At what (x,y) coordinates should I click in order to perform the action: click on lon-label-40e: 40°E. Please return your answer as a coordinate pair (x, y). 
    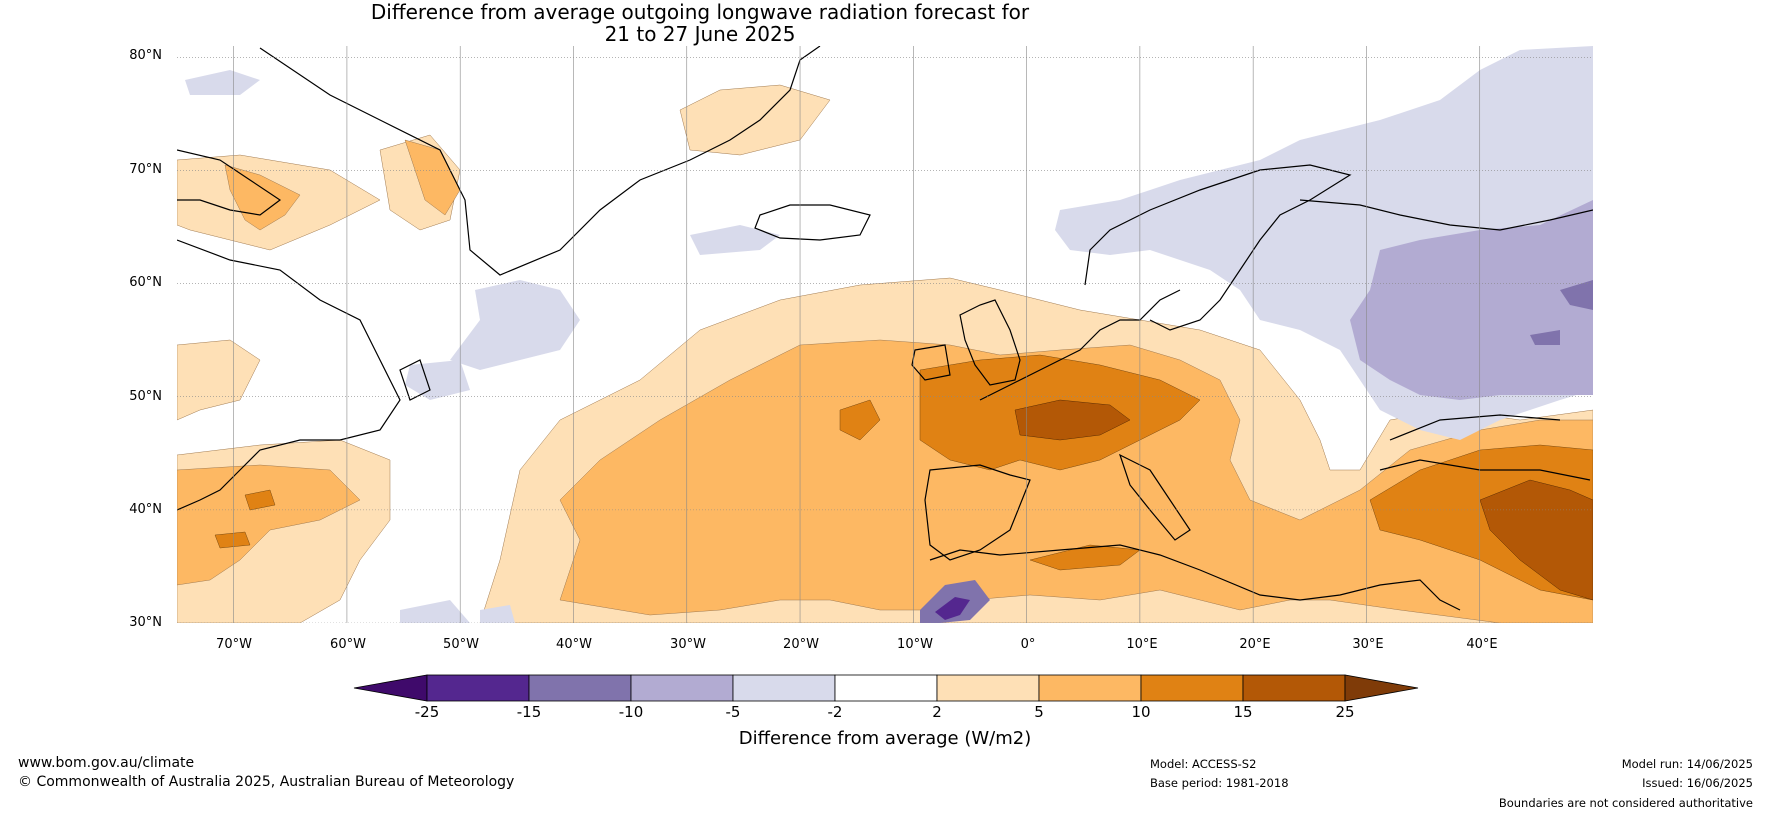
    Looking at the image, I should click on (1482, 644).